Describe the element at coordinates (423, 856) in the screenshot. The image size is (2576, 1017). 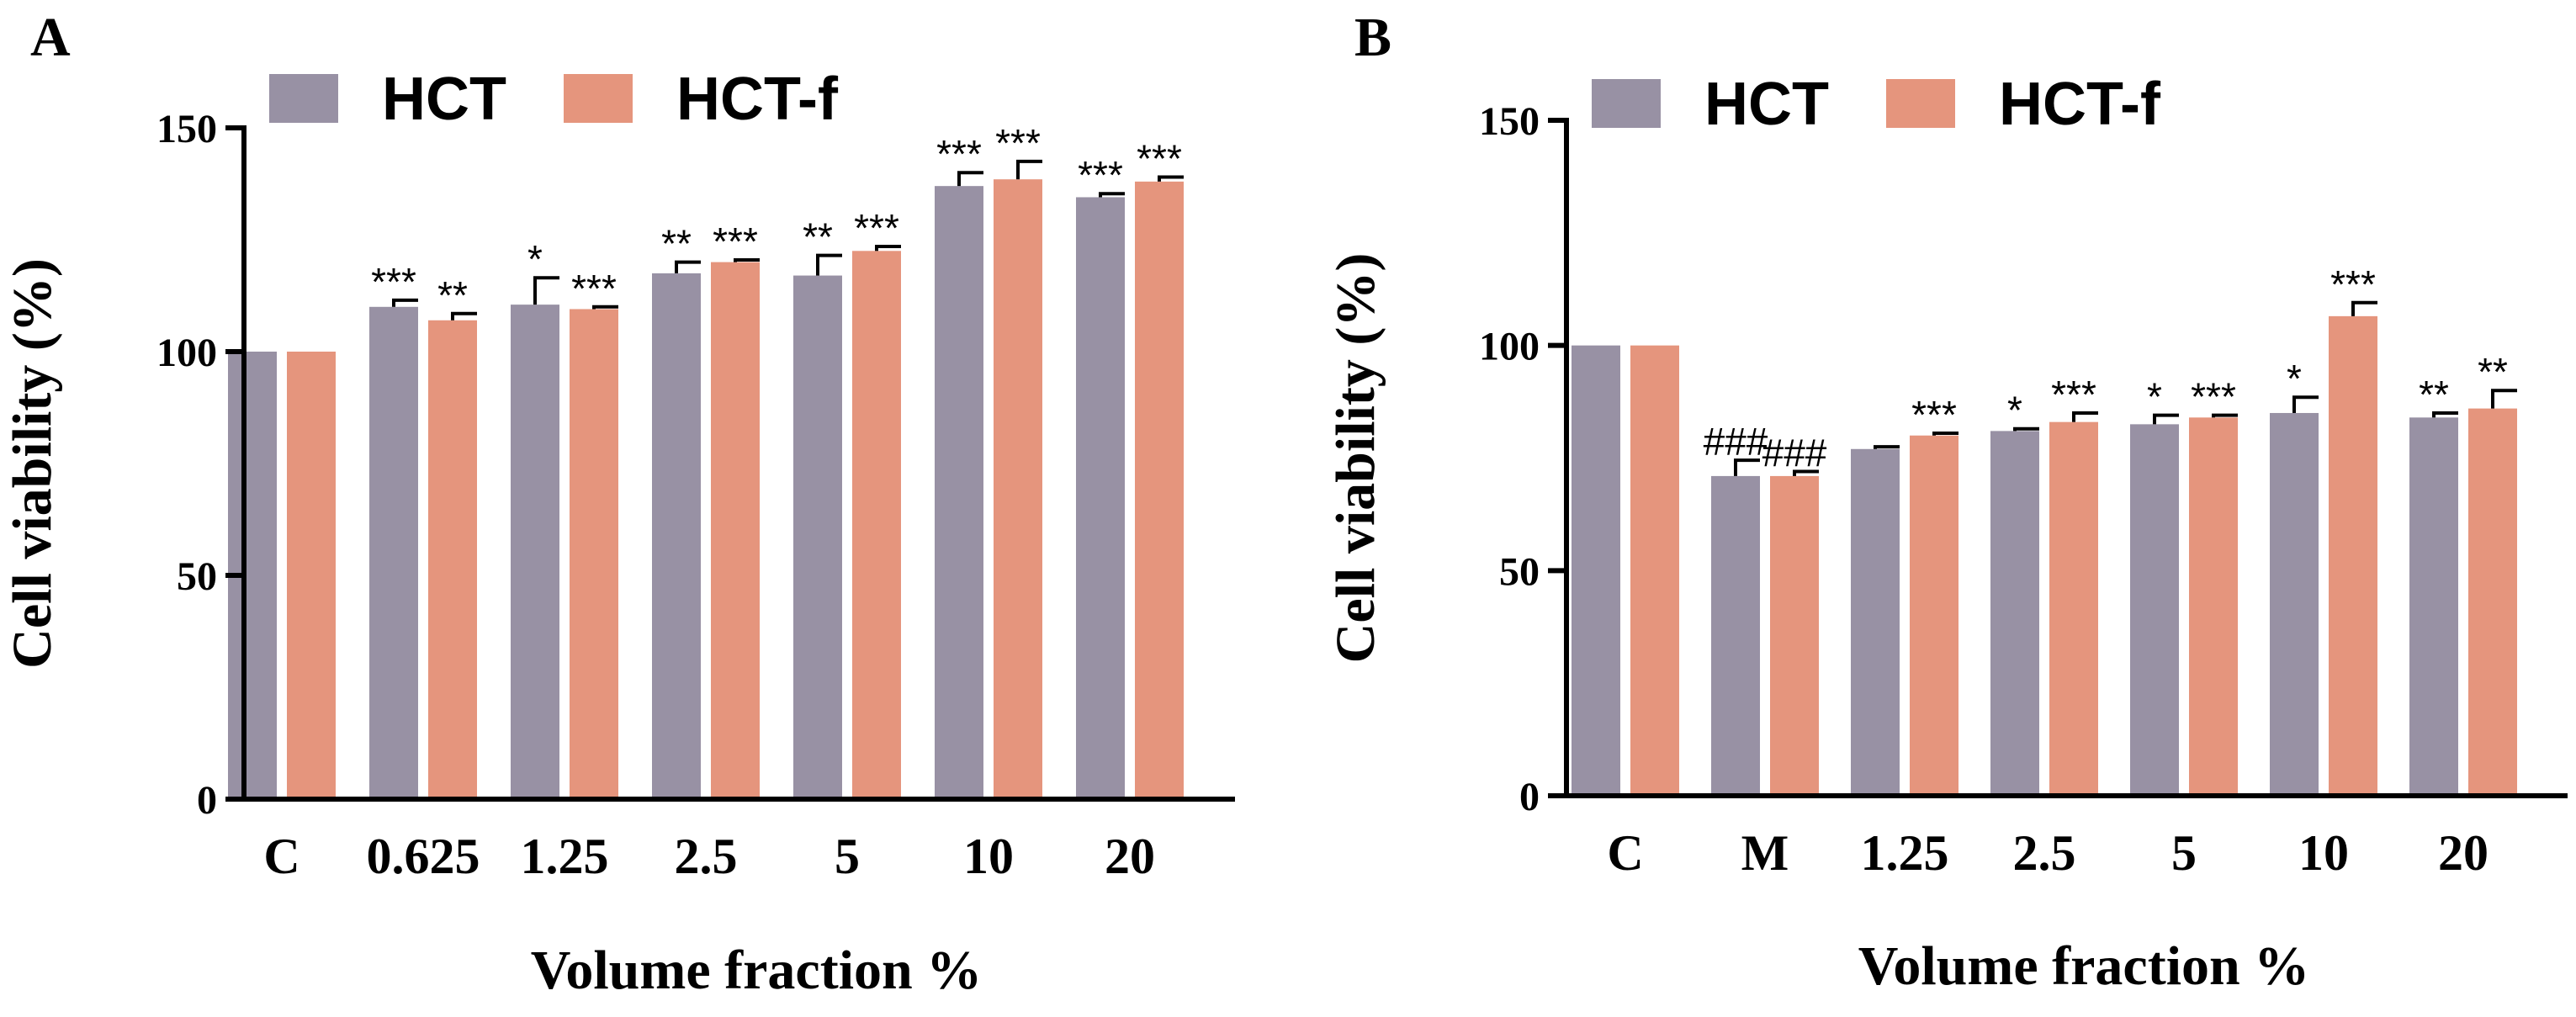
I see `x-tick-label: 0.625` at that location.